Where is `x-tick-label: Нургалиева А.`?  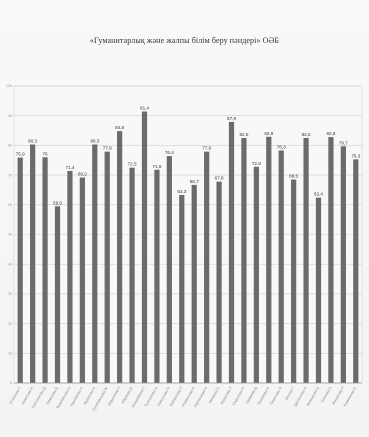
x-tick-label: Нургалиева А. is located at coordinates (200, 397).